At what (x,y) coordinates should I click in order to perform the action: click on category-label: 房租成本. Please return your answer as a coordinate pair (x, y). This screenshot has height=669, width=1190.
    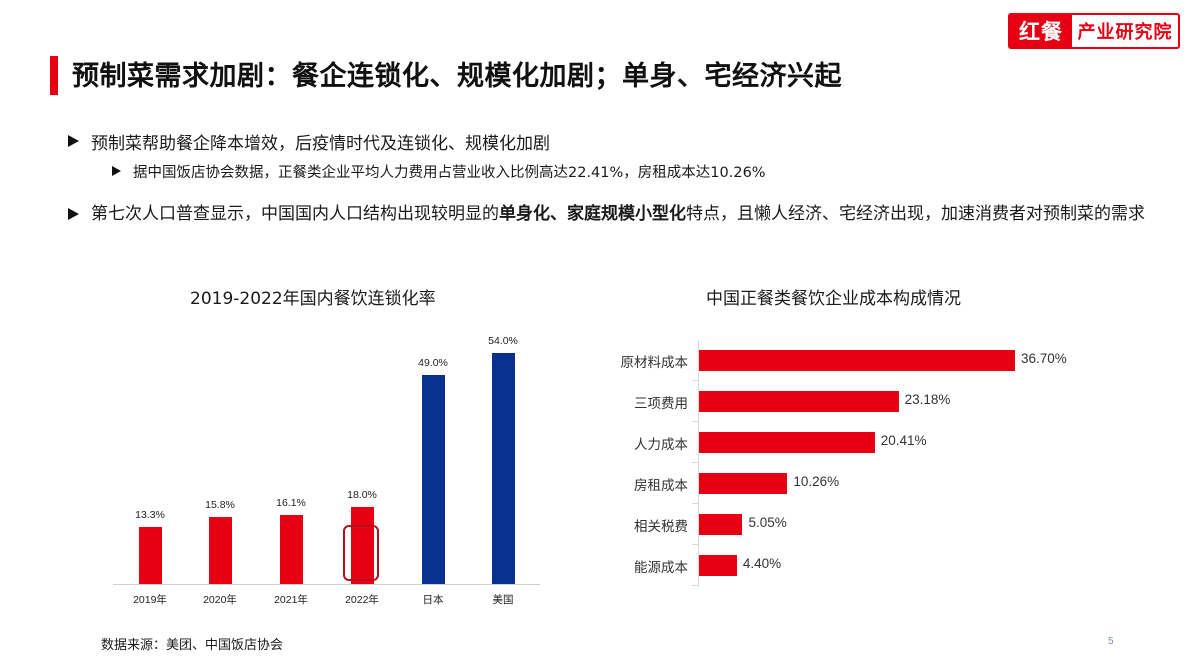
    Looking at the image, I should click on (661, 486).